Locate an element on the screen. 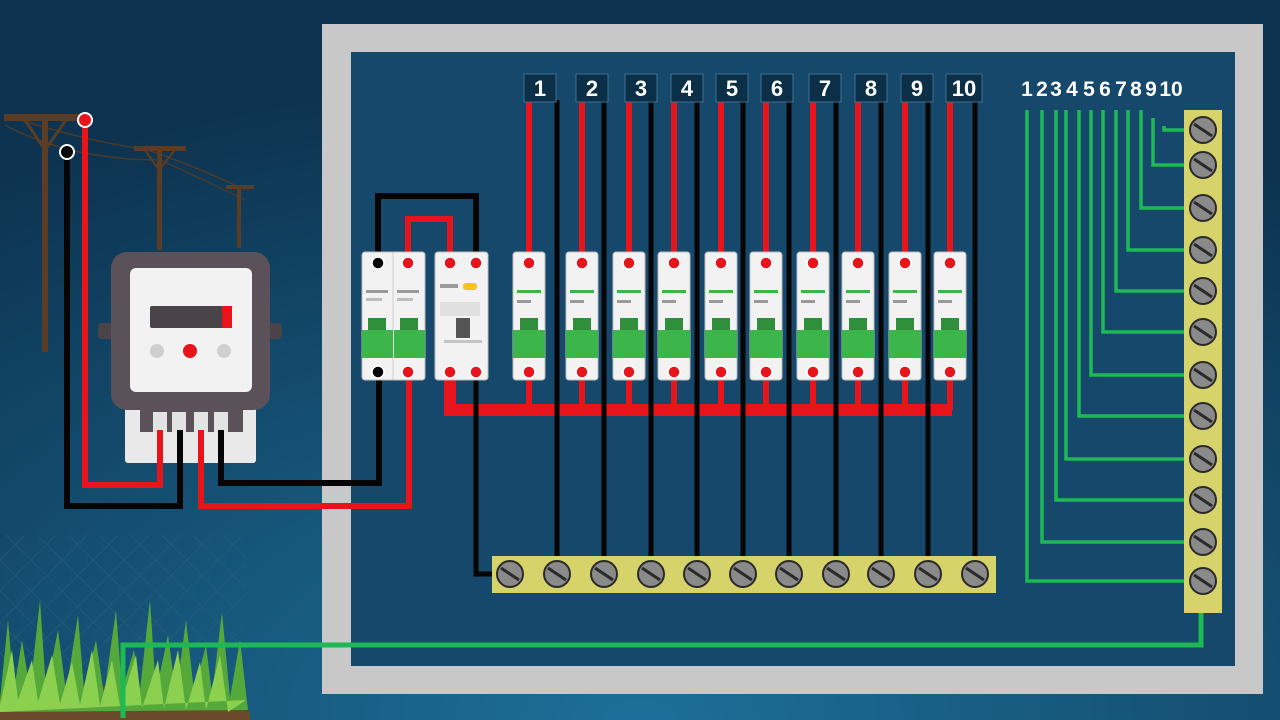  circuit-label-9: 9 is located at coordinates (917, 88).